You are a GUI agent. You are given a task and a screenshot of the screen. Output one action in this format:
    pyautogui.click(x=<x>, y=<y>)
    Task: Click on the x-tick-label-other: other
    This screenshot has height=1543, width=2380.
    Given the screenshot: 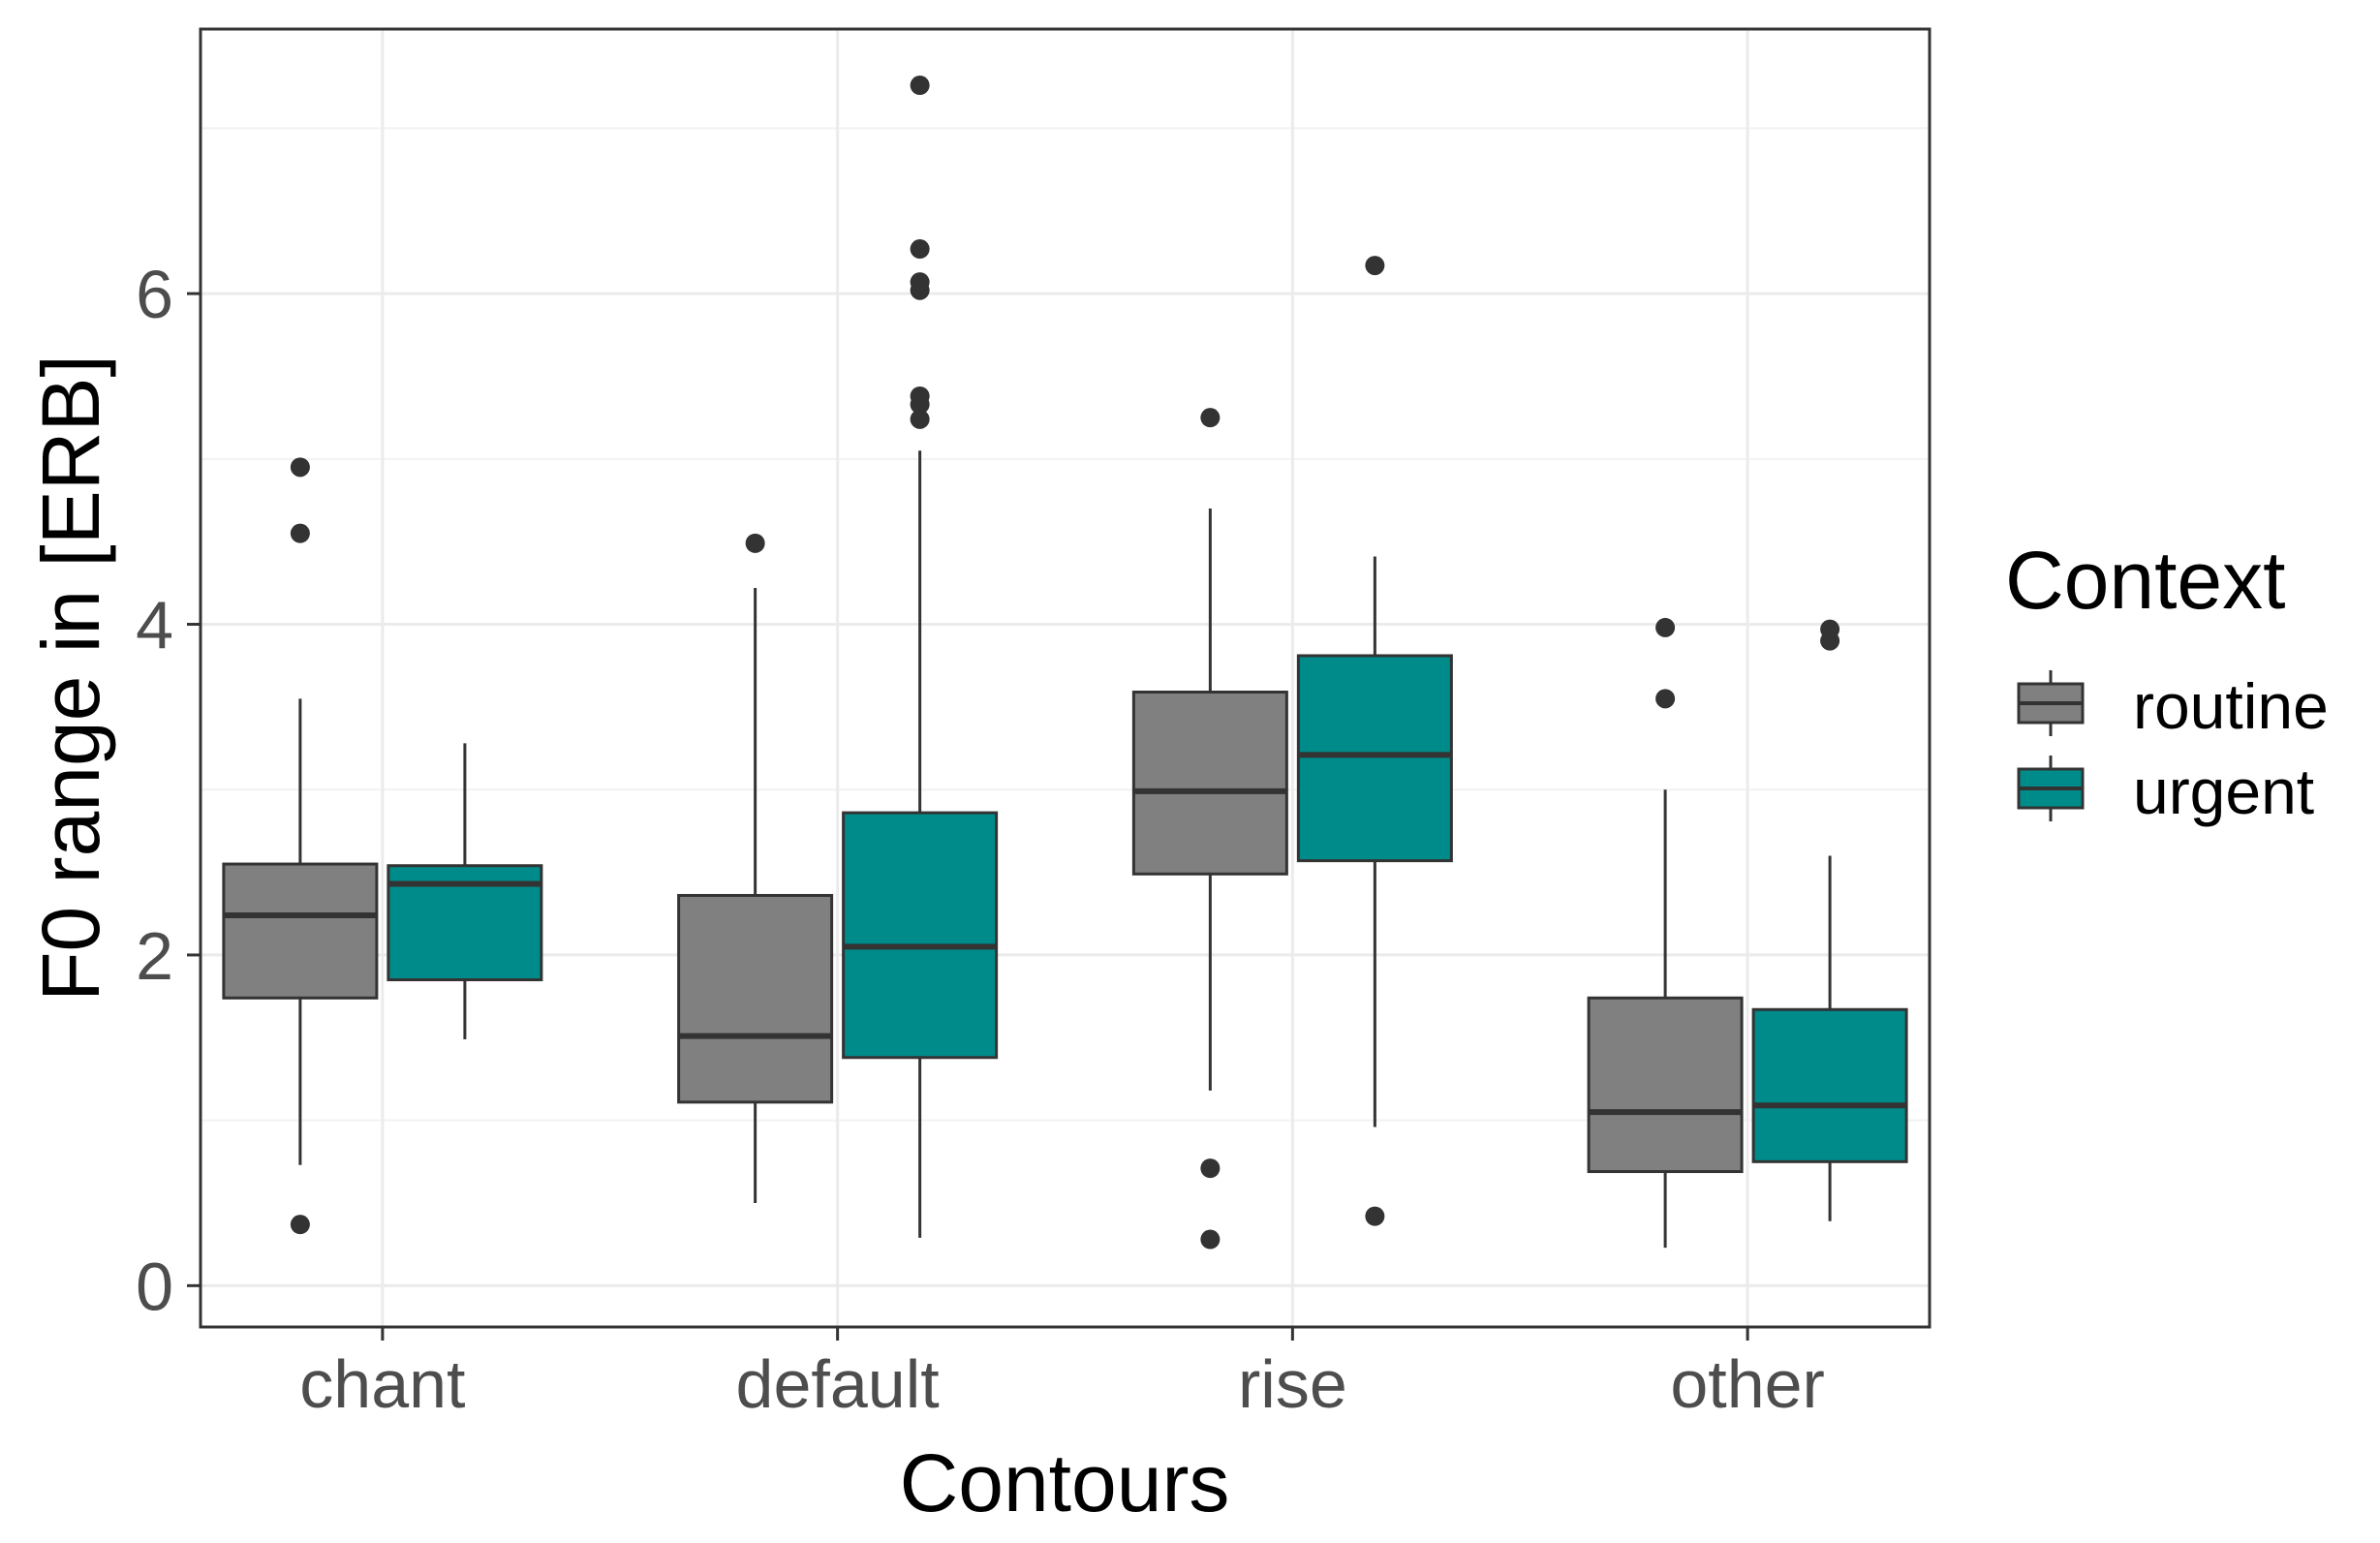 What is the action you would take?
    pyautogui.click(x=1747, y=1384)
    